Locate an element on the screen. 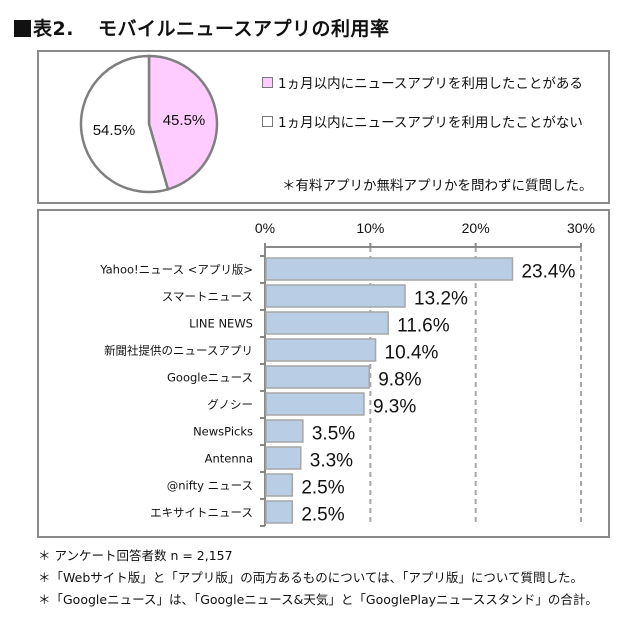 The image size is (629, 620). category-label: NewsPicks is located at coordinates (223, 432).